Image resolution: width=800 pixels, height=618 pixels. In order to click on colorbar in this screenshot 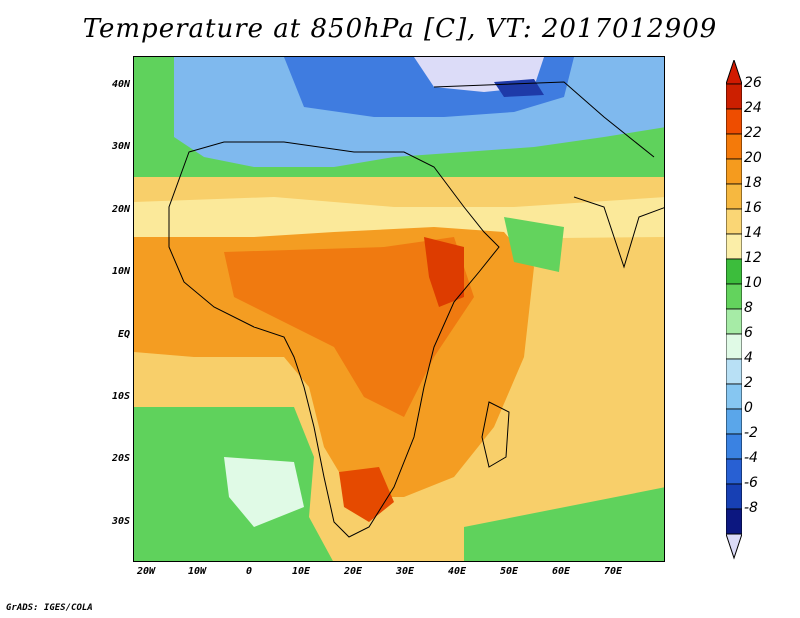, I will do `click(734, 310)`.